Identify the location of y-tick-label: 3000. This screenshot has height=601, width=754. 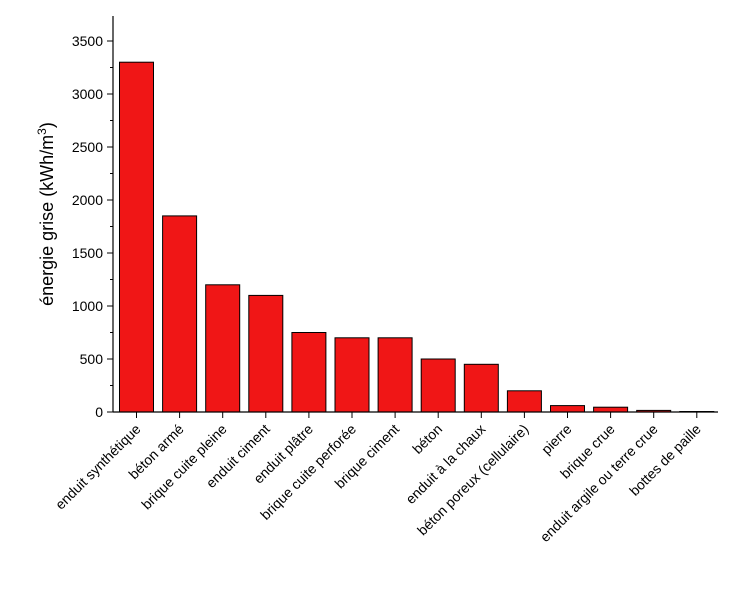
(87, 94).